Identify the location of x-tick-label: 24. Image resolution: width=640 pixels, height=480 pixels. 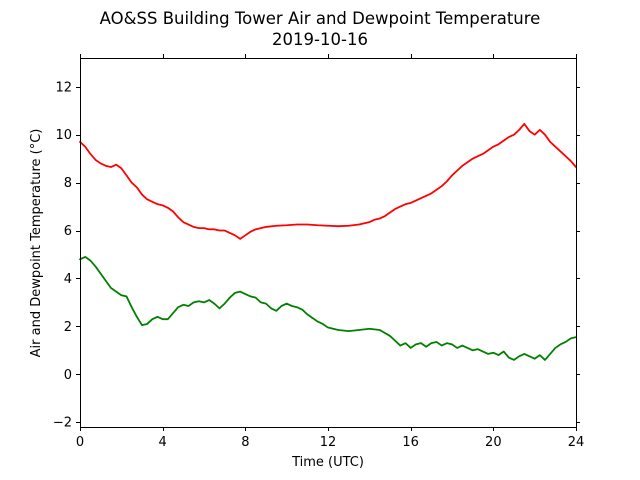
(576, 442).